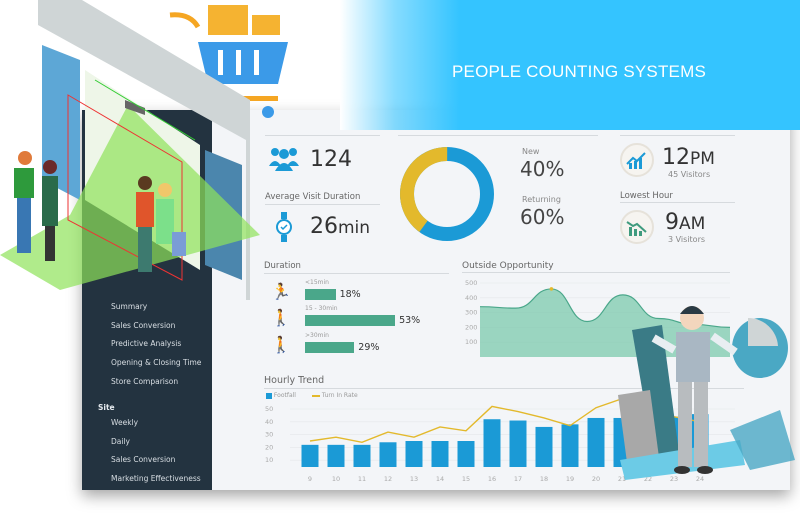  Describe the element at coordinates (531, 151) in the screenshot. I see `new-label: New` at that location.